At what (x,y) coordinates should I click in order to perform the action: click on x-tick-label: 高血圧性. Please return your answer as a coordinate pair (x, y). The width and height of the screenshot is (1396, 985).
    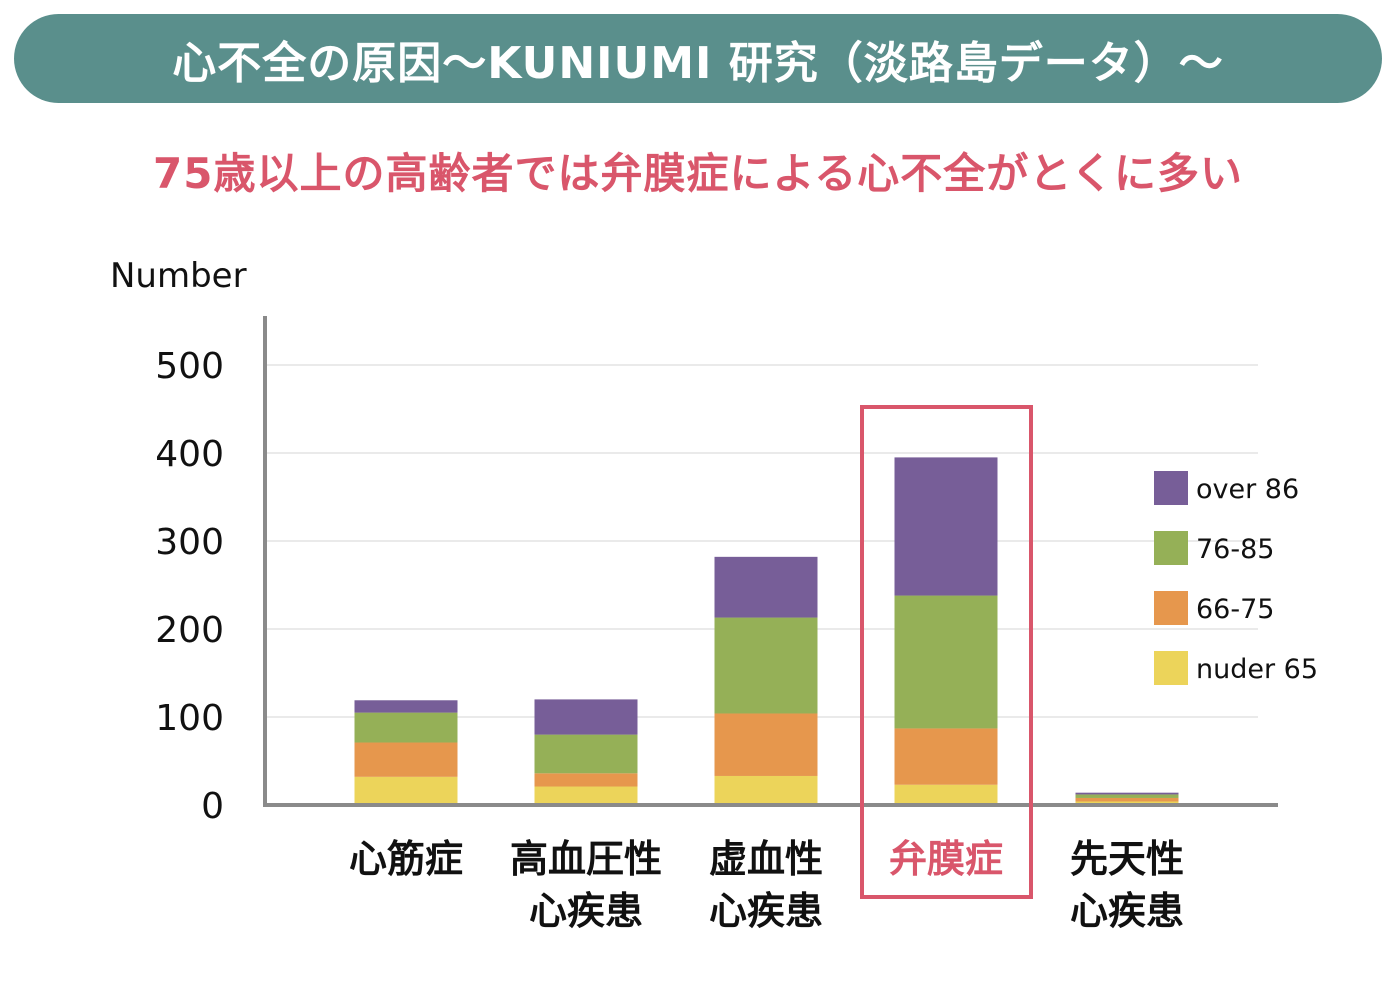
    Looking at the image, I should click on (586, 859).